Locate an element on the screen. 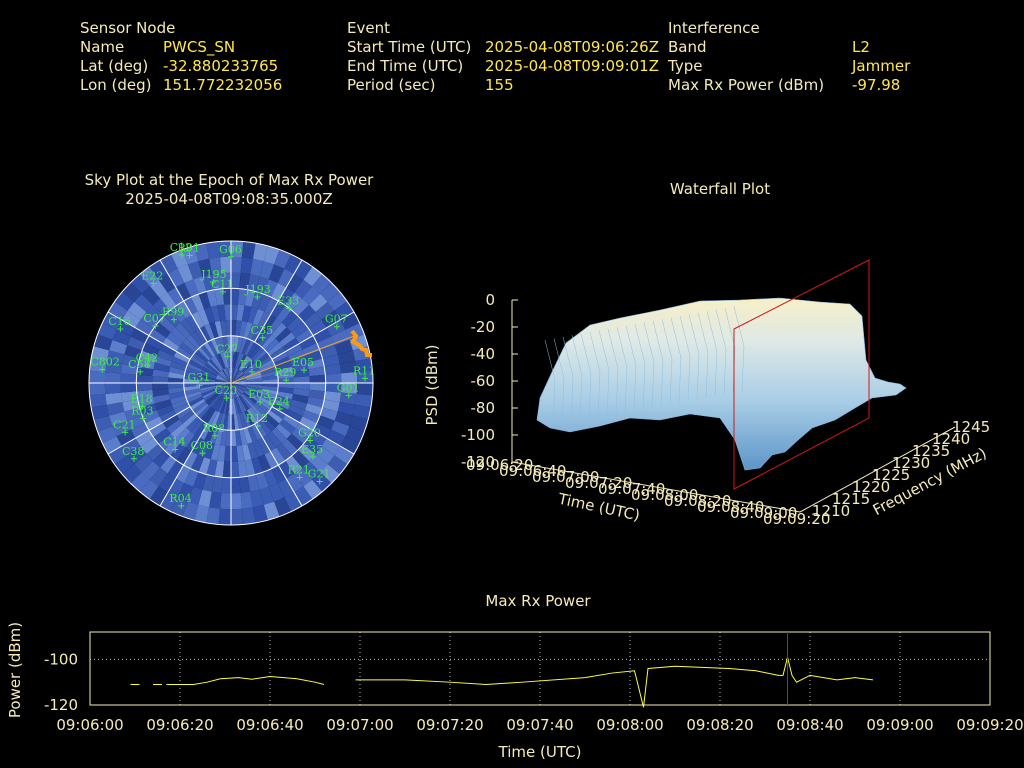  power-chart-grid is located at coordinates (540, 669).